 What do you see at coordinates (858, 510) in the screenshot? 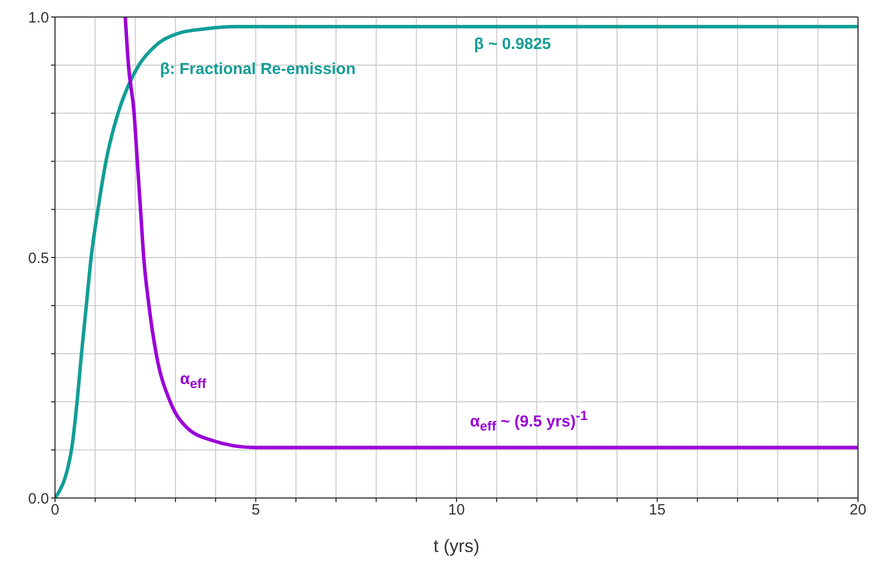
I see `x-tick-label: 20` at bounding box center [858, 510].